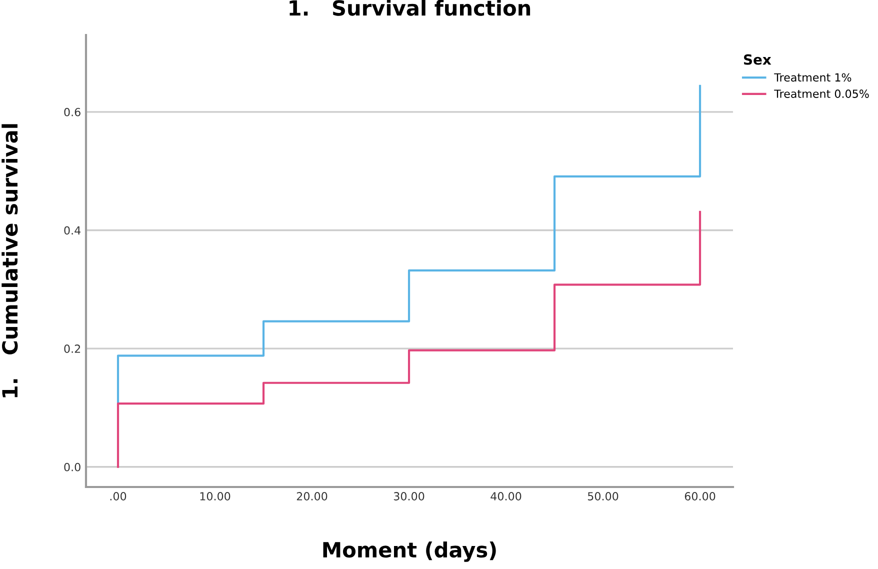  Describe the element at coordinates (72, 348) in the screenshot. I see `y-tick-label: 0.2` at that location.